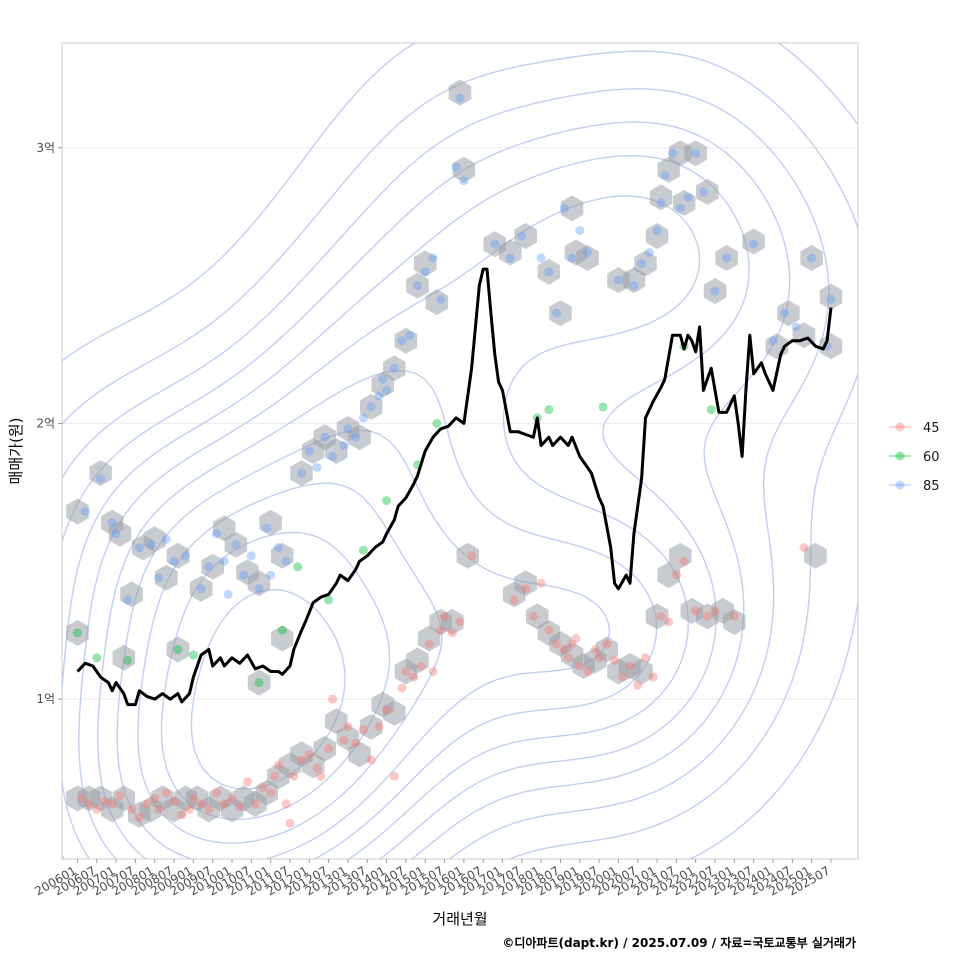 The width and height of the screenshot is (960, 960). Describe the element at coordinates (45, 423) in the screenshot. I see `y-tick-label: 2억` at that location.